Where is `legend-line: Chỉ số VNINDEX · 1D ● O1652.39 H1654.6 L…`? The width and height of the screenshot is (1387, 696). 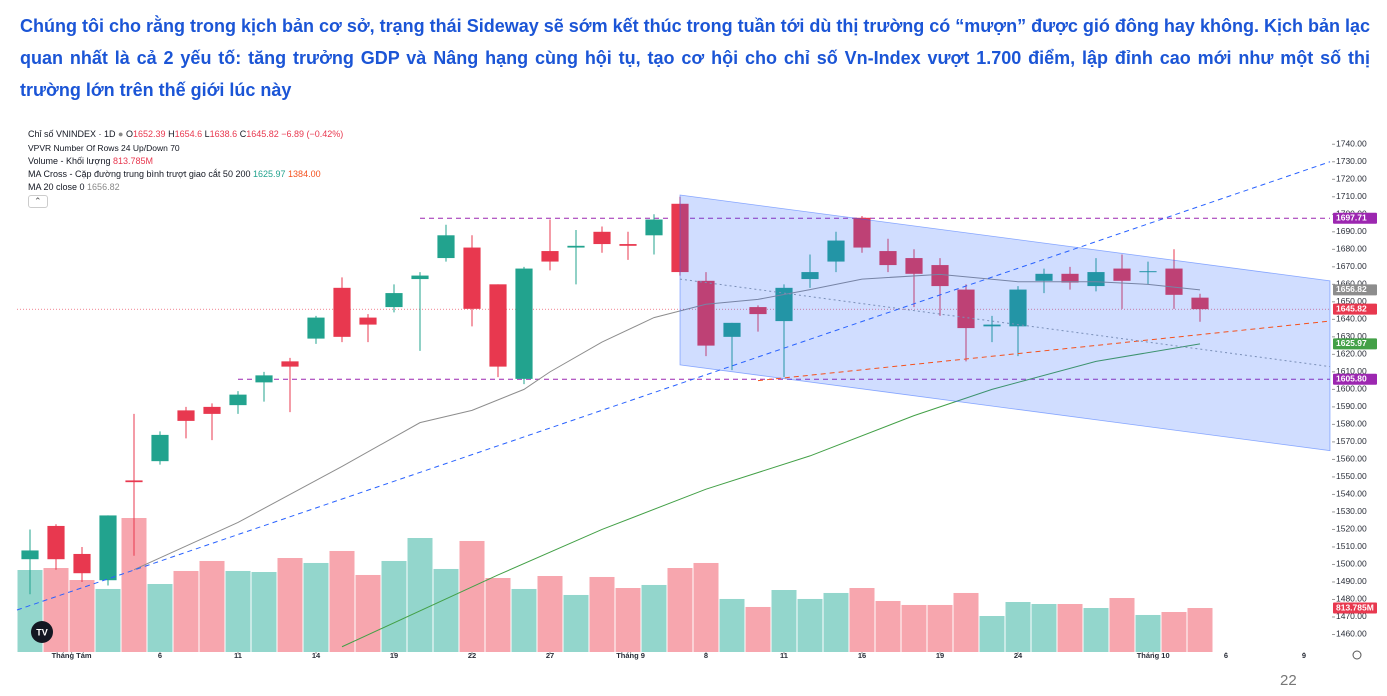 legend-line: Chỉ số VNINDEX · 1D ● O1652.39 H1654.6 L… is located at coordinates (186, 134).